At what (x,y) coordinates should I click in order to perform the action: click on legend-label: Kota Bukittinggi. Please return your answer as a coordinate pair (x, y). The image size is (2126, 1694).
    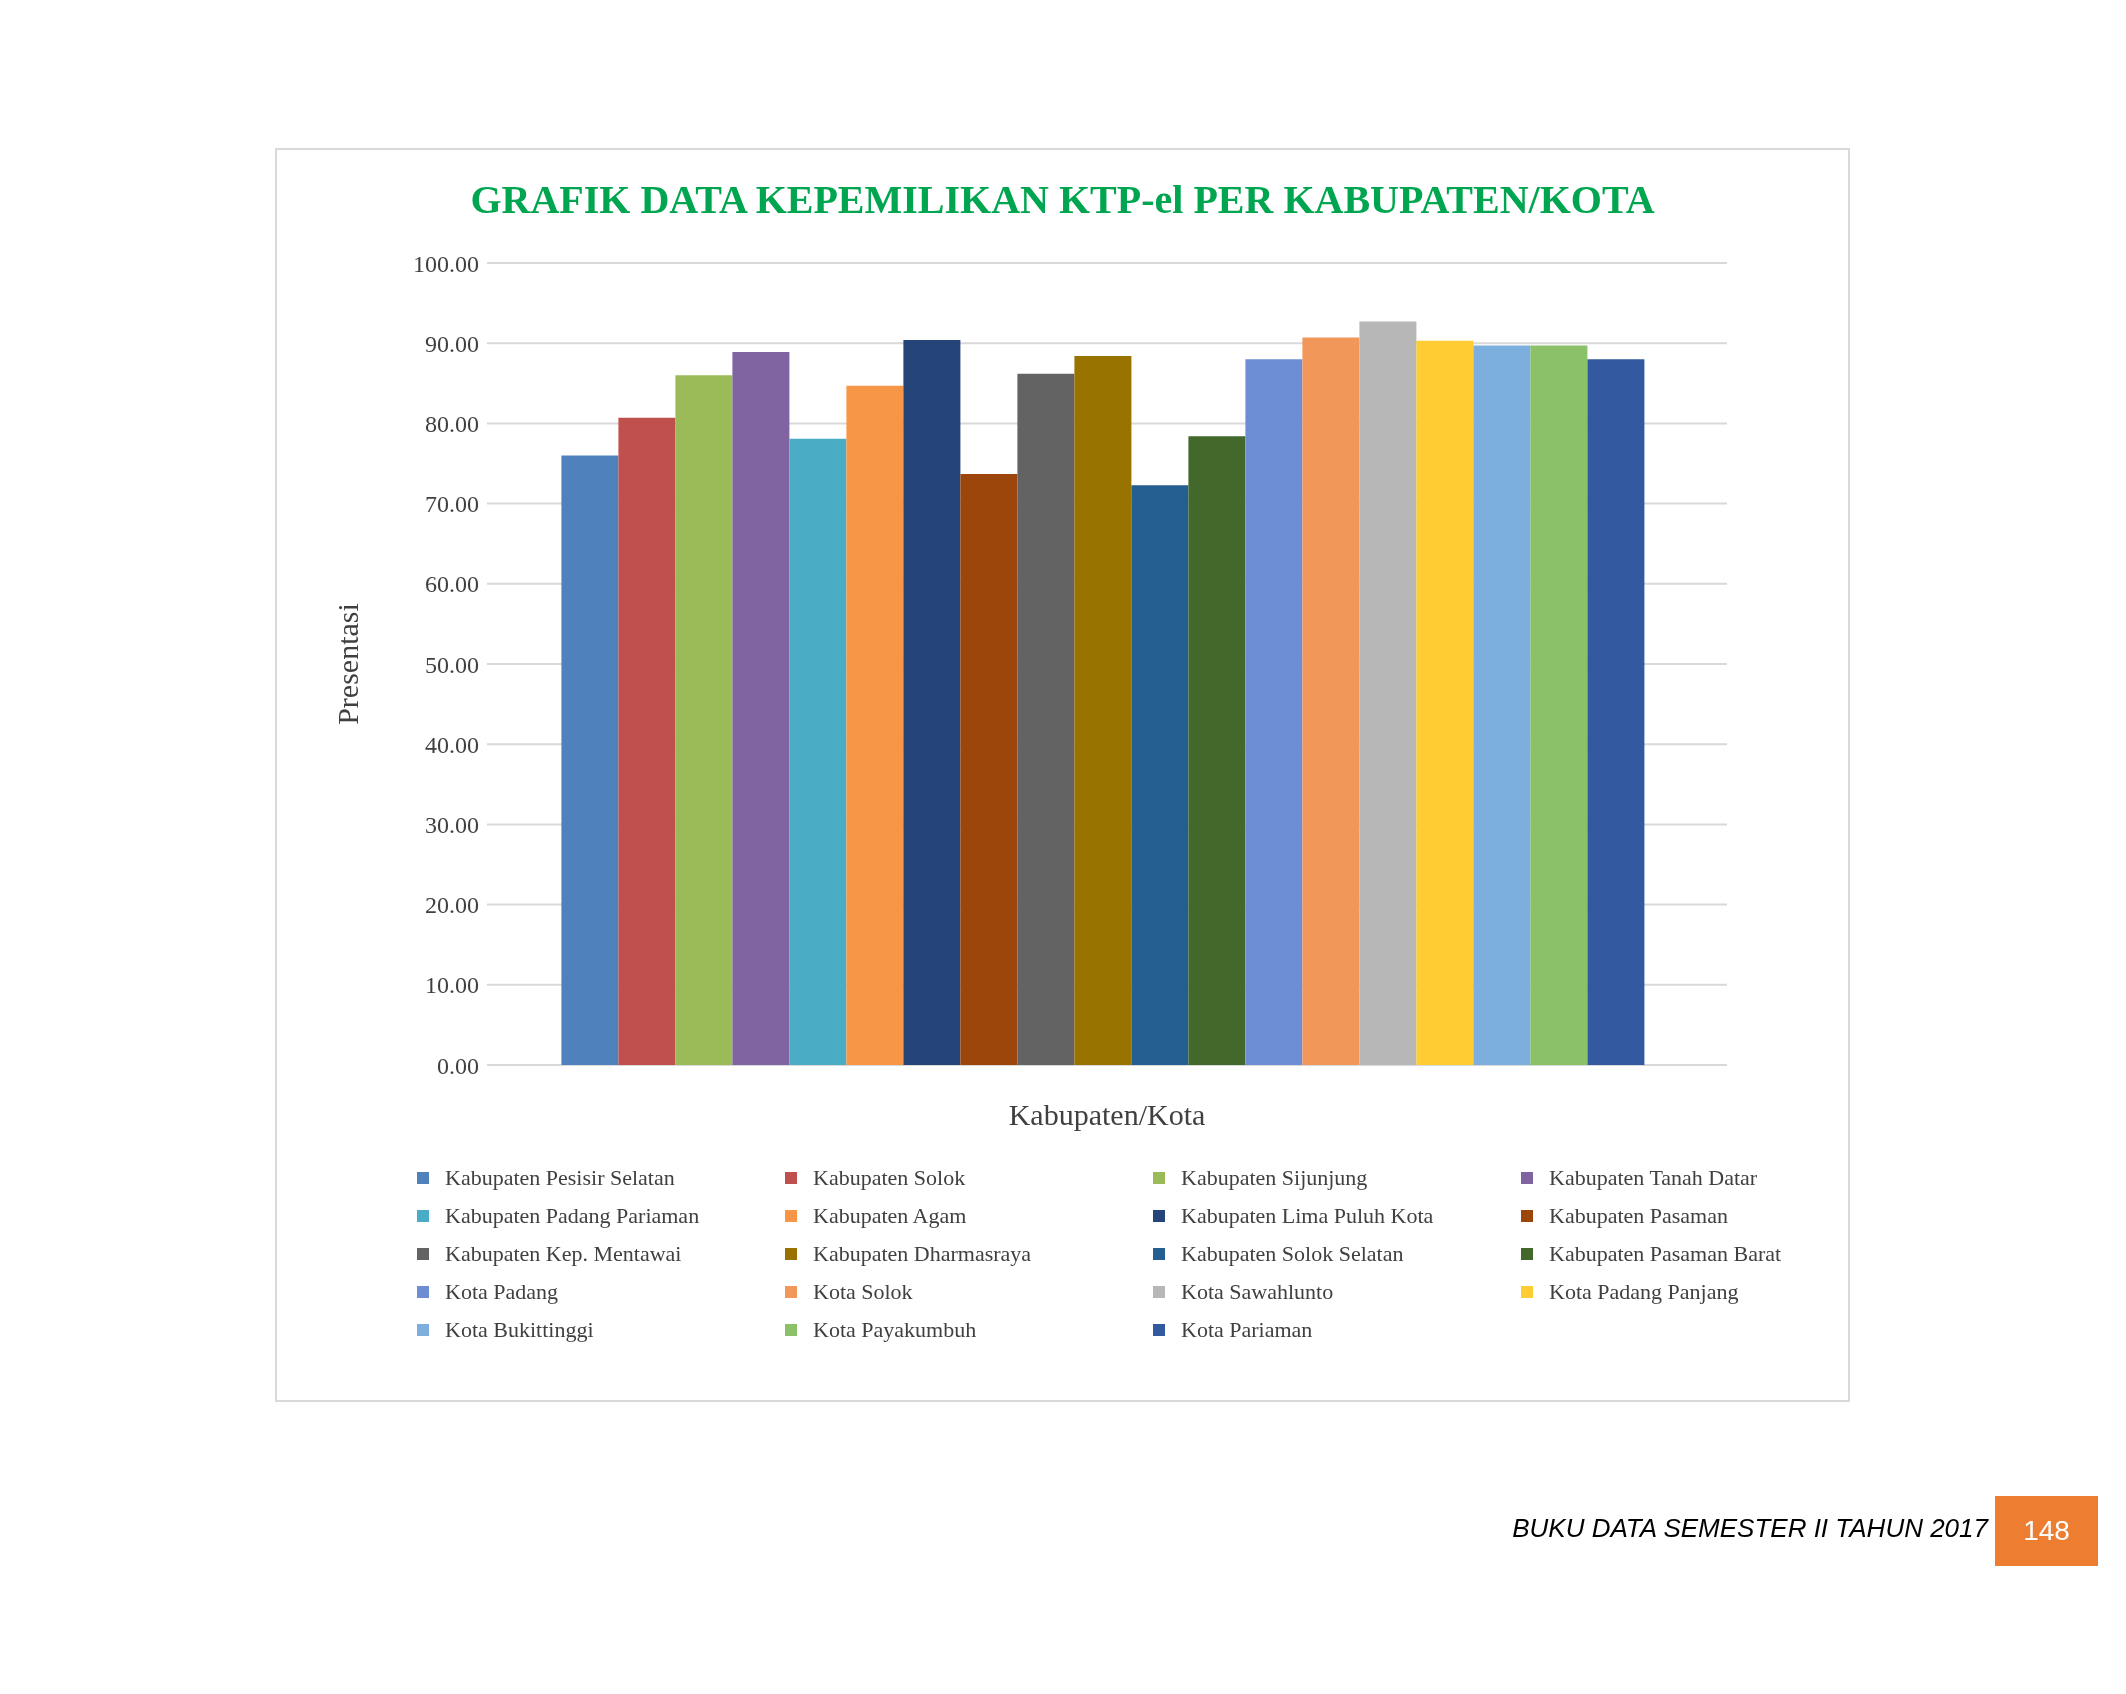
    Looking at the image, I should click on (519, 1330).